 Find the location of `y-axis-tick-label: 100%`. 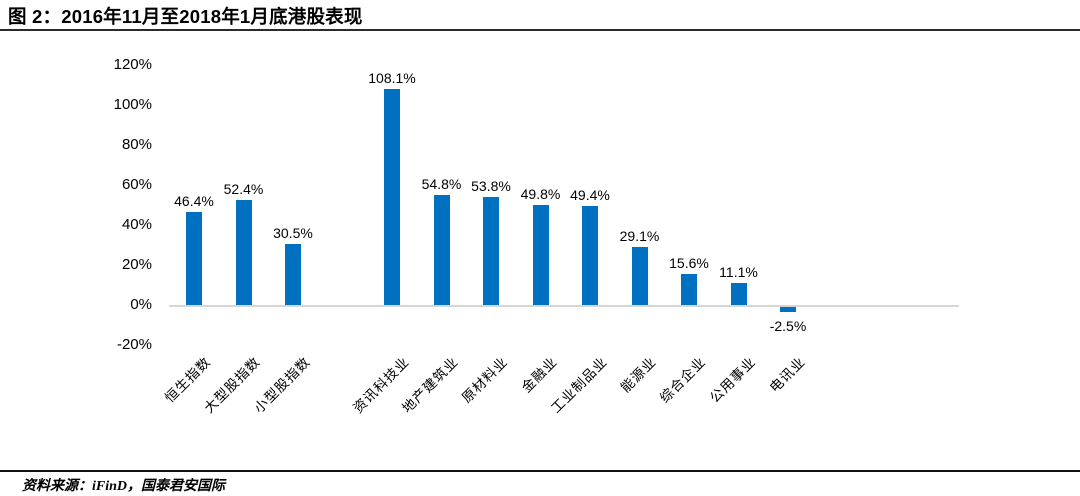

y-axis-tick-label: 100% is located at coordinates (132, 104).